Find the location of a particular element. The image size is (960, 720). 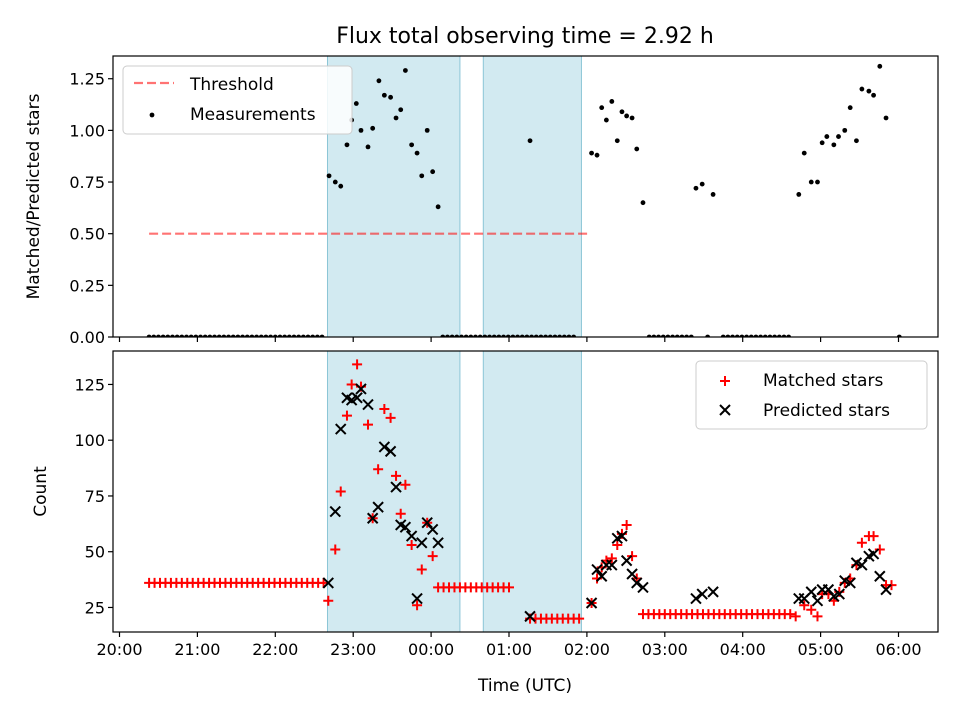

legend-label-matched: Matched stars is located at coordinates (823, 381).